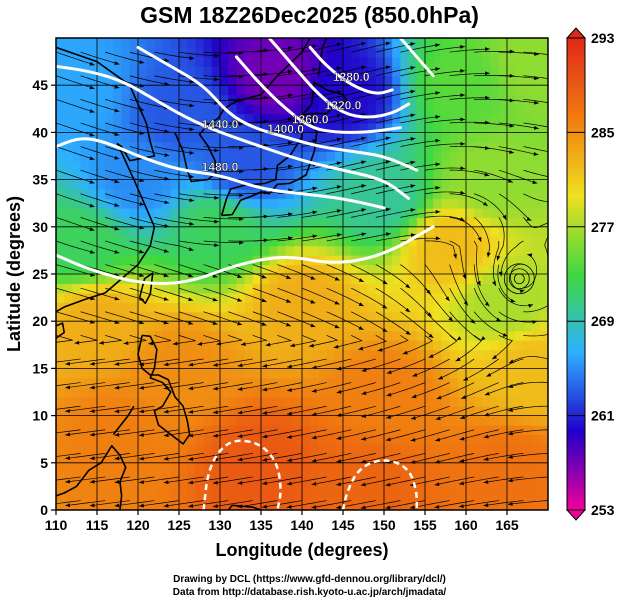 This screenshot has width=619, height=605. Describe the element at coordinates (519, 279) in the screenshot. I see `cyclone-streamline` at that location.